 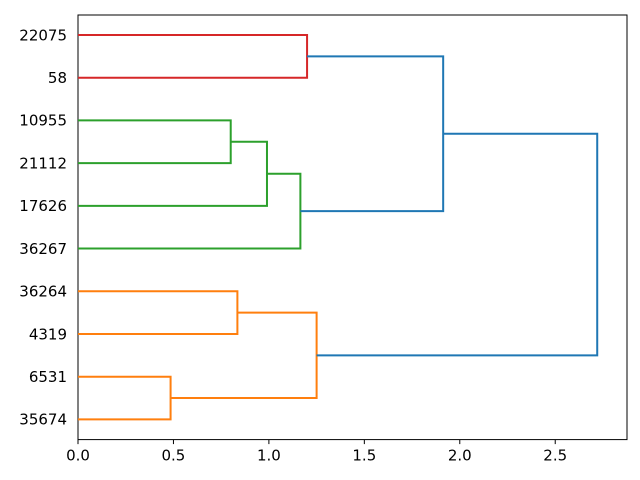 What do you see at coordinates (43, 206) in the screenshot?
I see `leaf-label: 17626` at bounding box center [43, 206].